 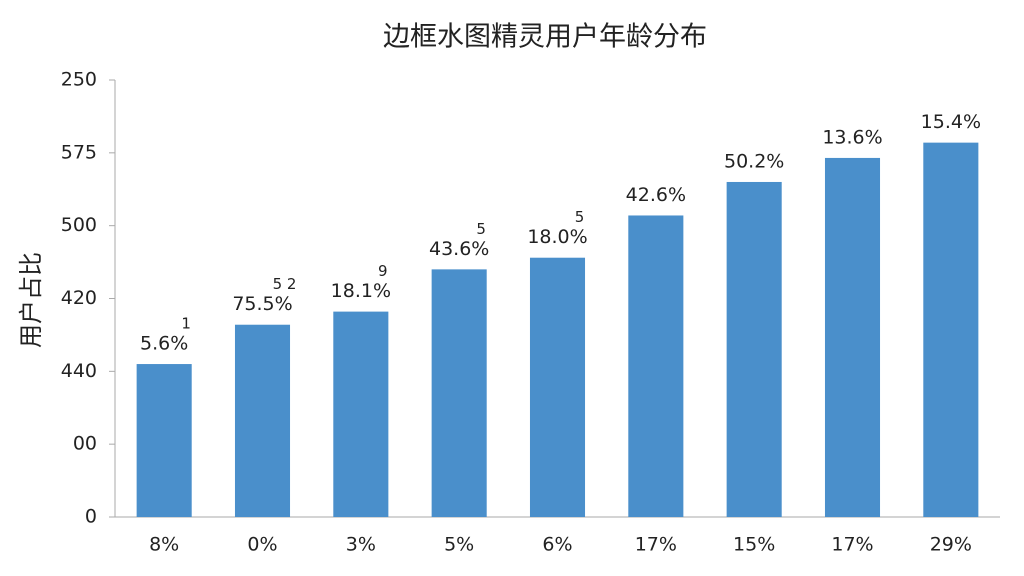 What do you see at coordinates (79, 80) in the screenshot?
I see `y-tick-label: 250` at bounding box center [79, 80].